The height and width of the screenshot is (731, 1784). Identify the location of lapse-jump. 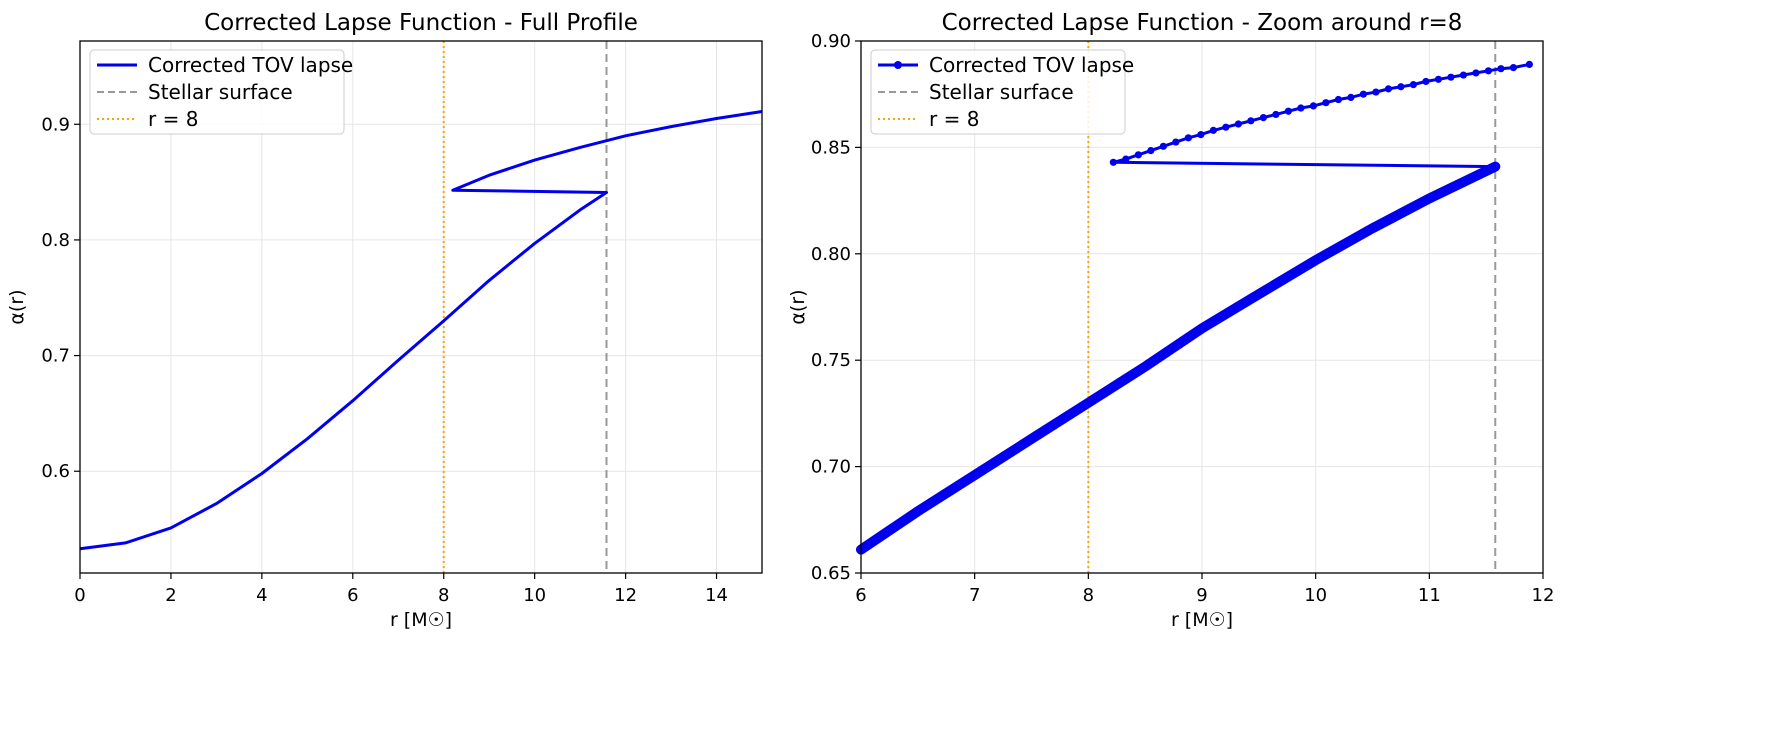
(1304, 164).